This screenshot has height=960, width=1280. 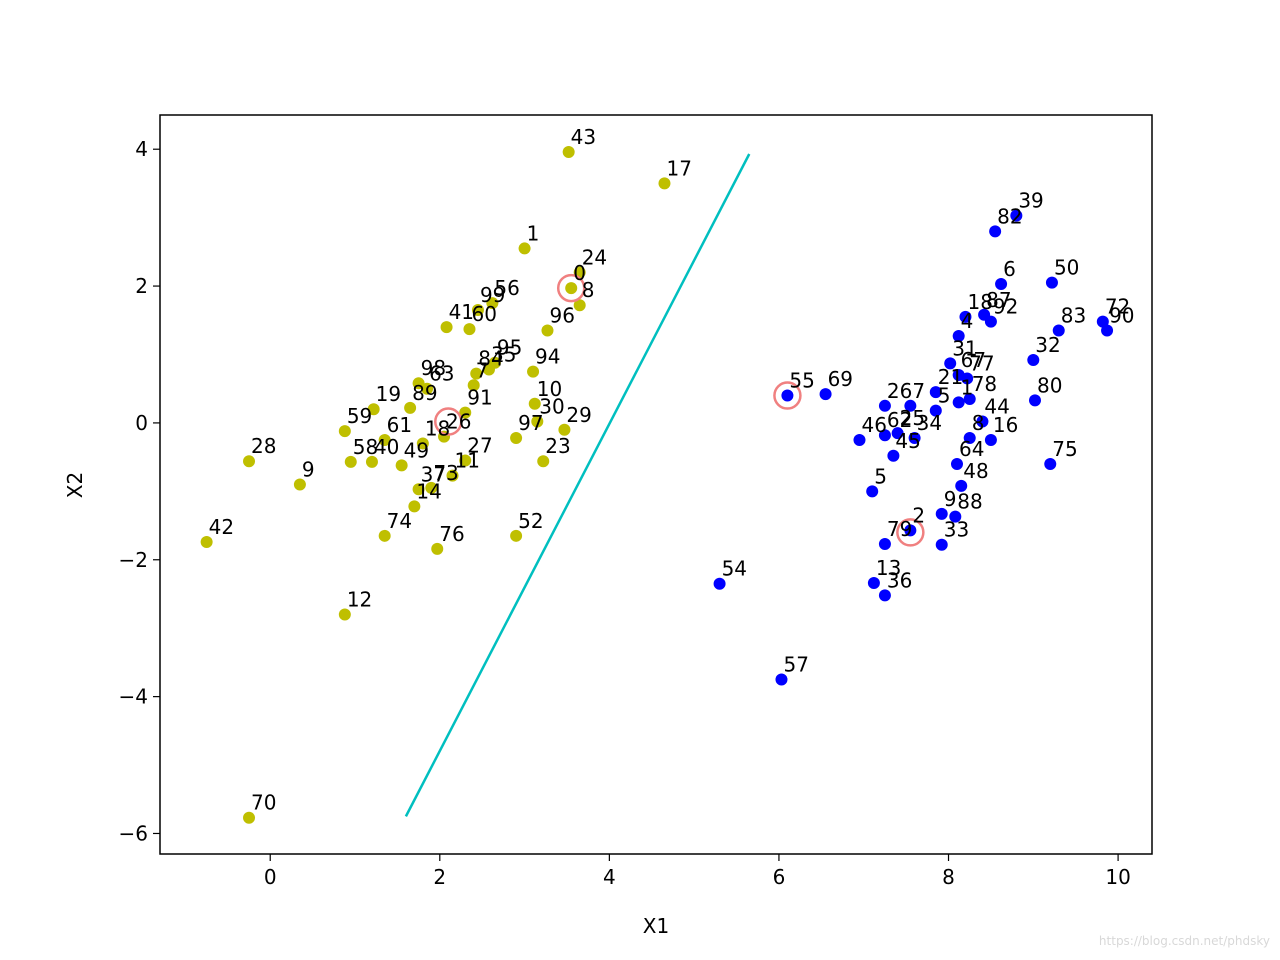 What do you see at coordinates (141, 149) in the screenshot?
I see `y-tick-label: 4` at bounding box center [141, 149].